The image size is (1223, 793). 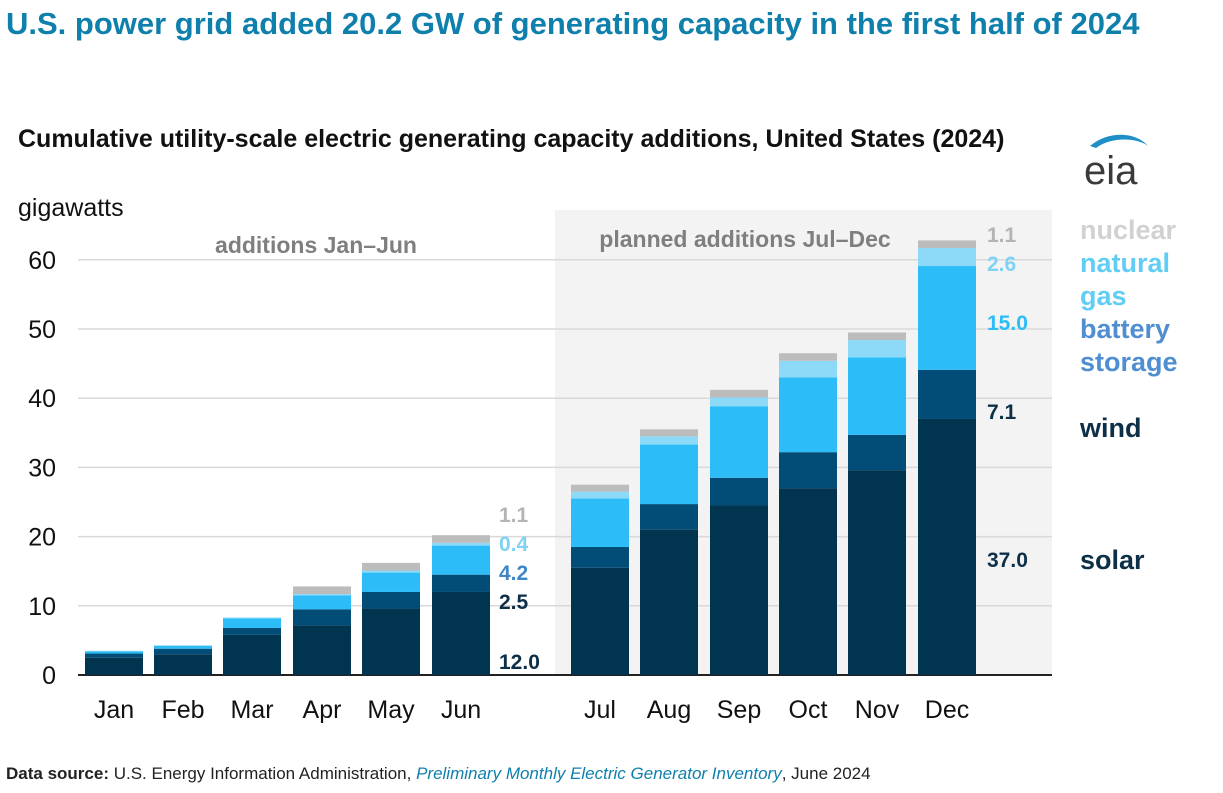 I want to click on bar-segment-wind-jul, so click(x=600, y=557).